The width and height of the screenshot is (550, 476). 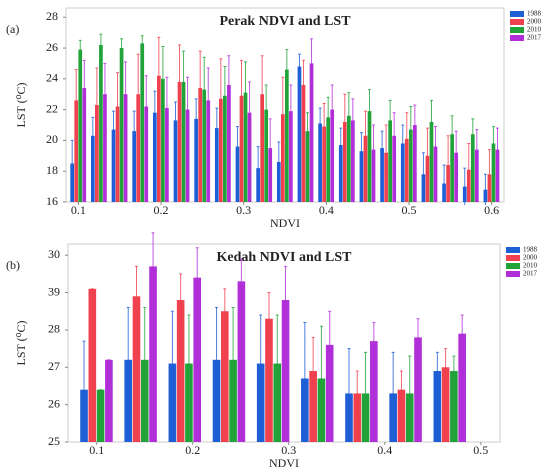 What do you see at coordinates (52, 108) in the screenshot?
I see `y-tick-label: 22` at bounding box center [52, 108].